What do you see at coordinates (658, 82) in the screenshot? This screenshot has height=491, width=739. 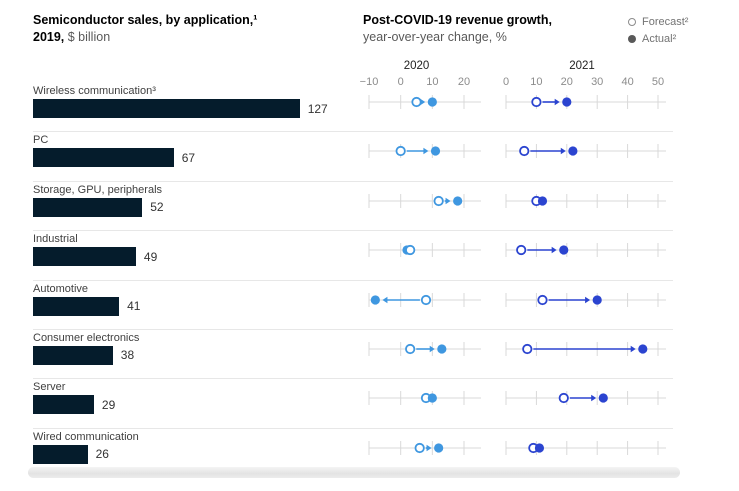 I see `axis-tick-label: 50` at bounding box center [658, 82].